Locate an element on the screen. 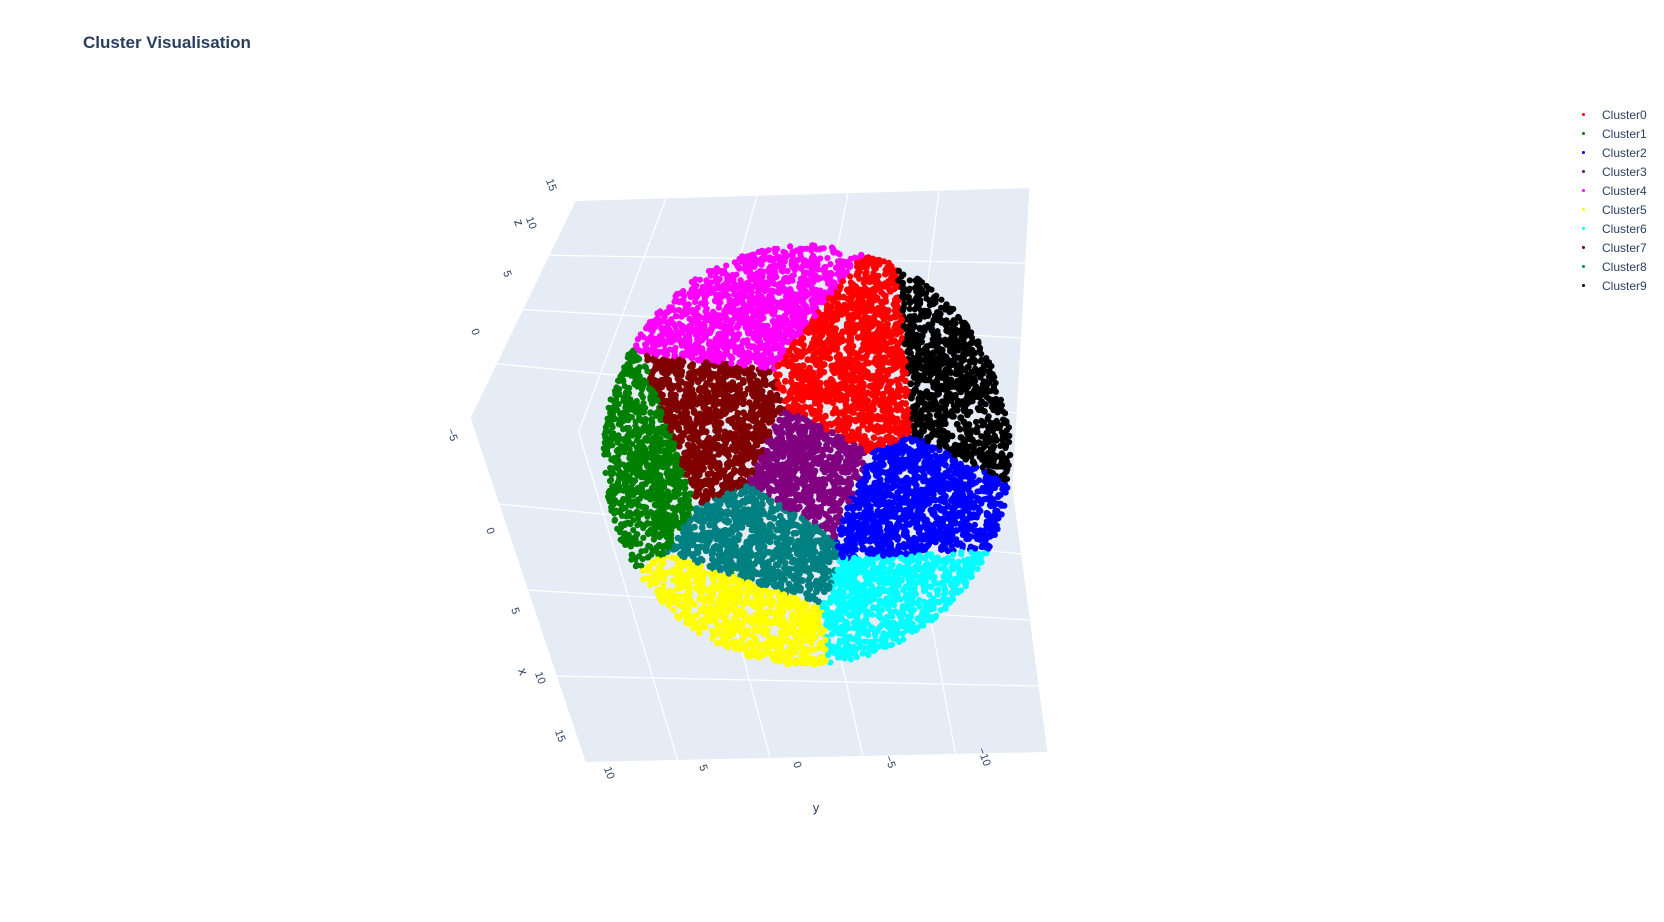  scatter-points is located at coordinates (807, 455).